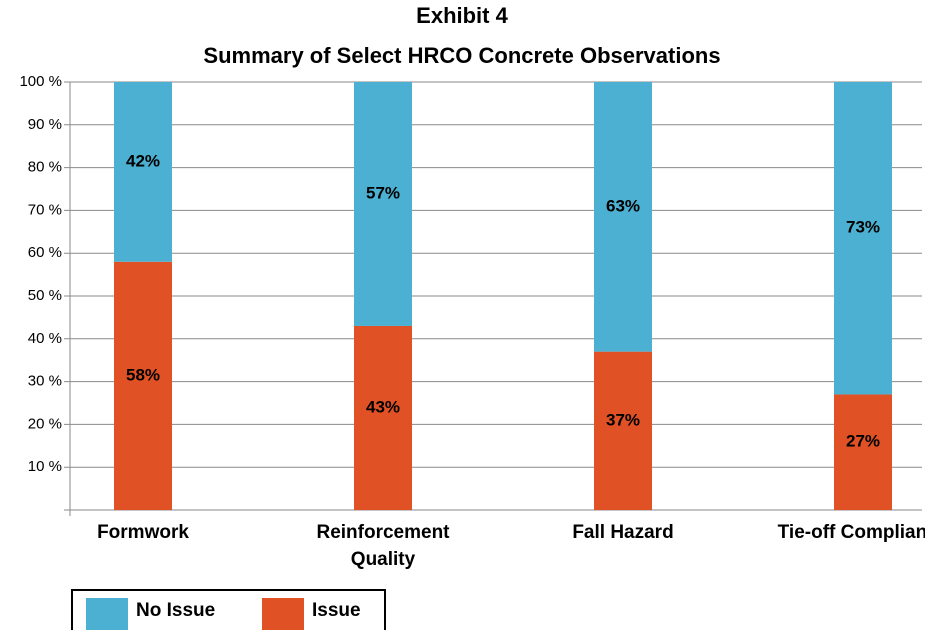  What do you see at coordinates (45, 338) in the screenshot?
I see `y-tick-label: 40 %` at bounding box center [45, 338].